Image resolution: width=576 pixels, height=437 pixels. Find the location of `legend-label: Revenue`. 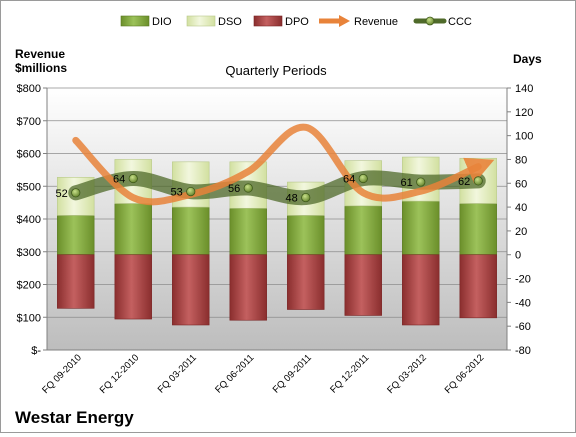

legend-label: Revenue is located at coordinates (376, 22).